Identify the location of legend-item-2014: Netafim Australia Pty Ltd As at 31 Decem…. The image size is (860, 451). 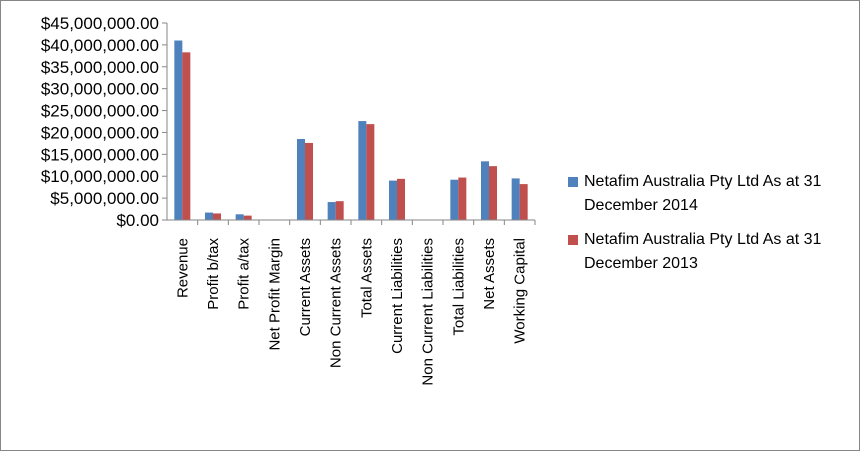
(707, 194).